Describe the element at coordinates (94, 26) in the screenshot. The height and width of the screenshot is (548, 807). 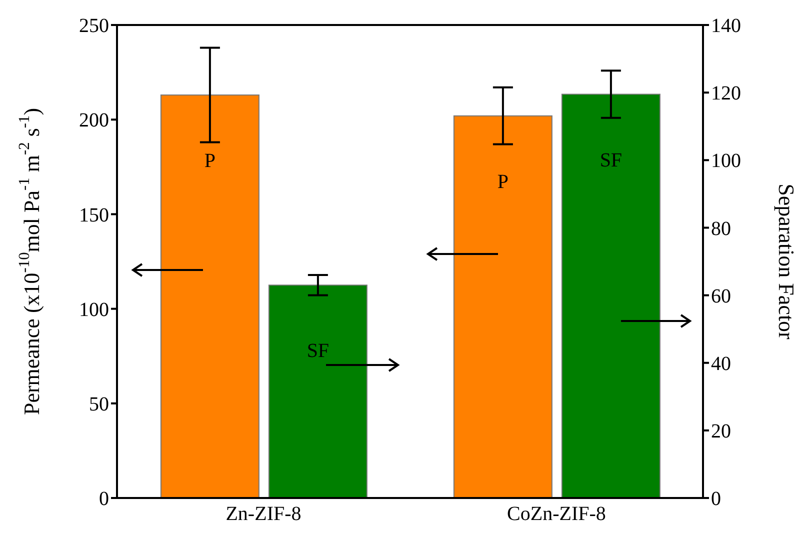
I see `y-tick-label: 250` at that location.